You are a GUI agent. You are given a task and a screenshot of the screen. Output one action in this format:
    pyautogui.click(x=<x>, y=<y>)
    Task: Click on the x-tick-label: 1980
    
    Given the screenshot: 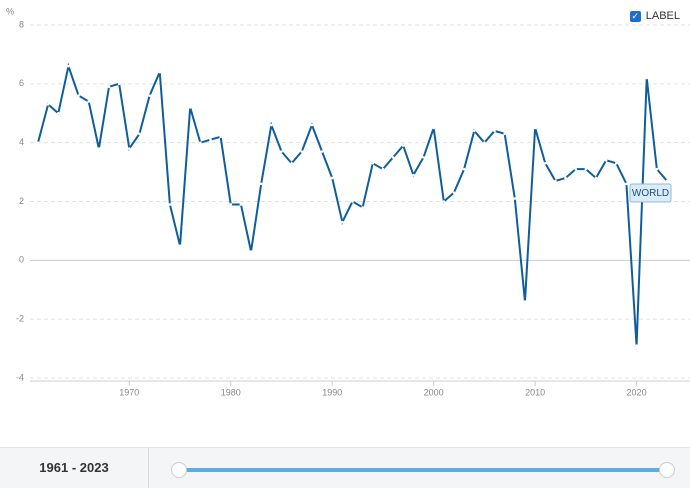 What is the action you would take?
    pyautogui.click(x=231, y=392)
    